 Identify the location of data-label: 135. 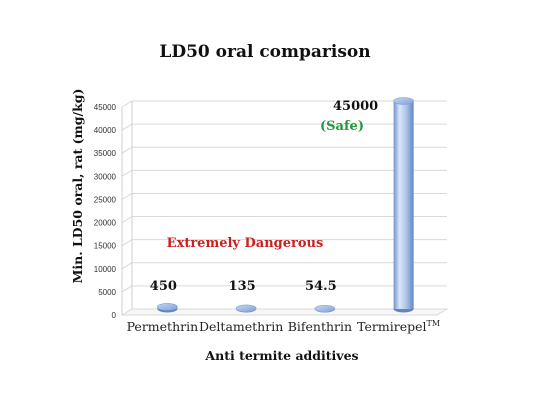
(242, 286).